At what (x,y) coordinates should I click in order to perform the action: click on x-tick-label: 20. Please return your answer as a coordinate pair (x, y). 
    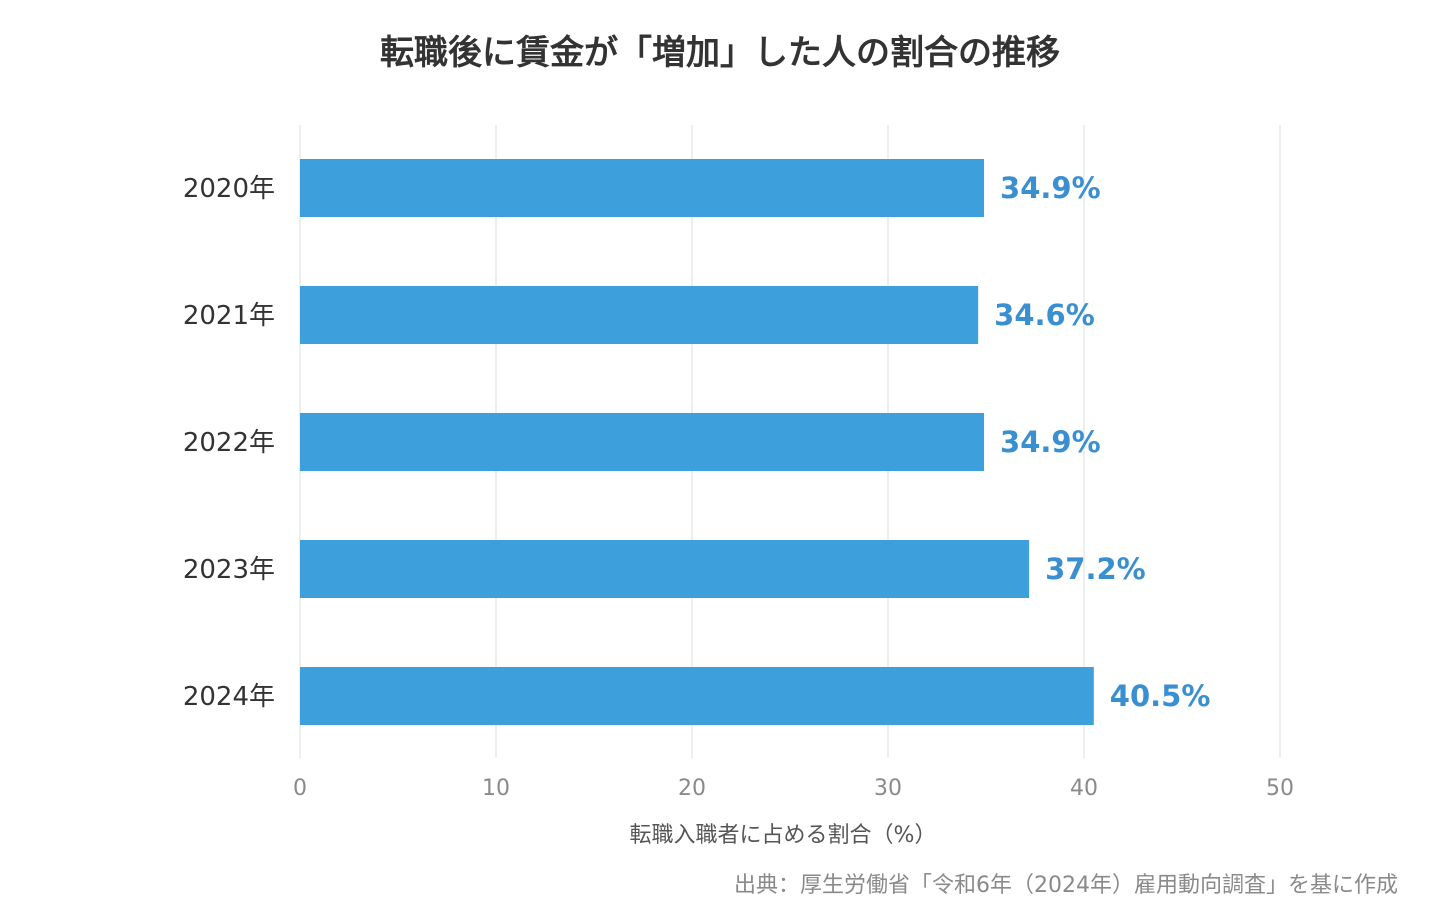
    Looking at the image, I should click on (692, 788).